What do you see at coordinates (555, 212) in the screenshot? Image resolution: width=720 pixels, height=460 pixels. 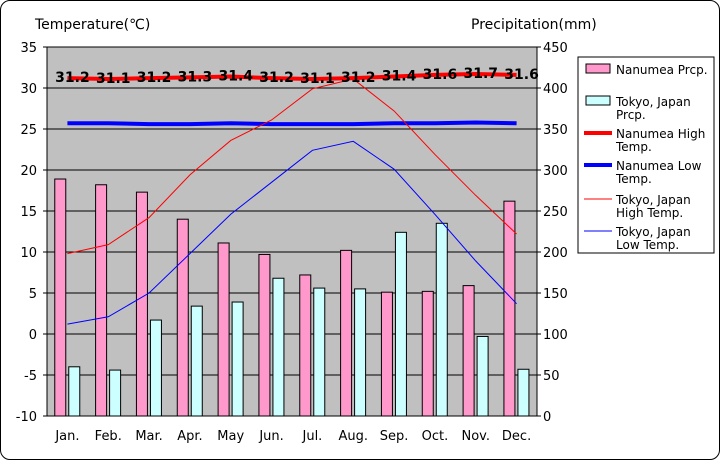 I see `right-tick-label: 250` at bounding box center [555, 212].